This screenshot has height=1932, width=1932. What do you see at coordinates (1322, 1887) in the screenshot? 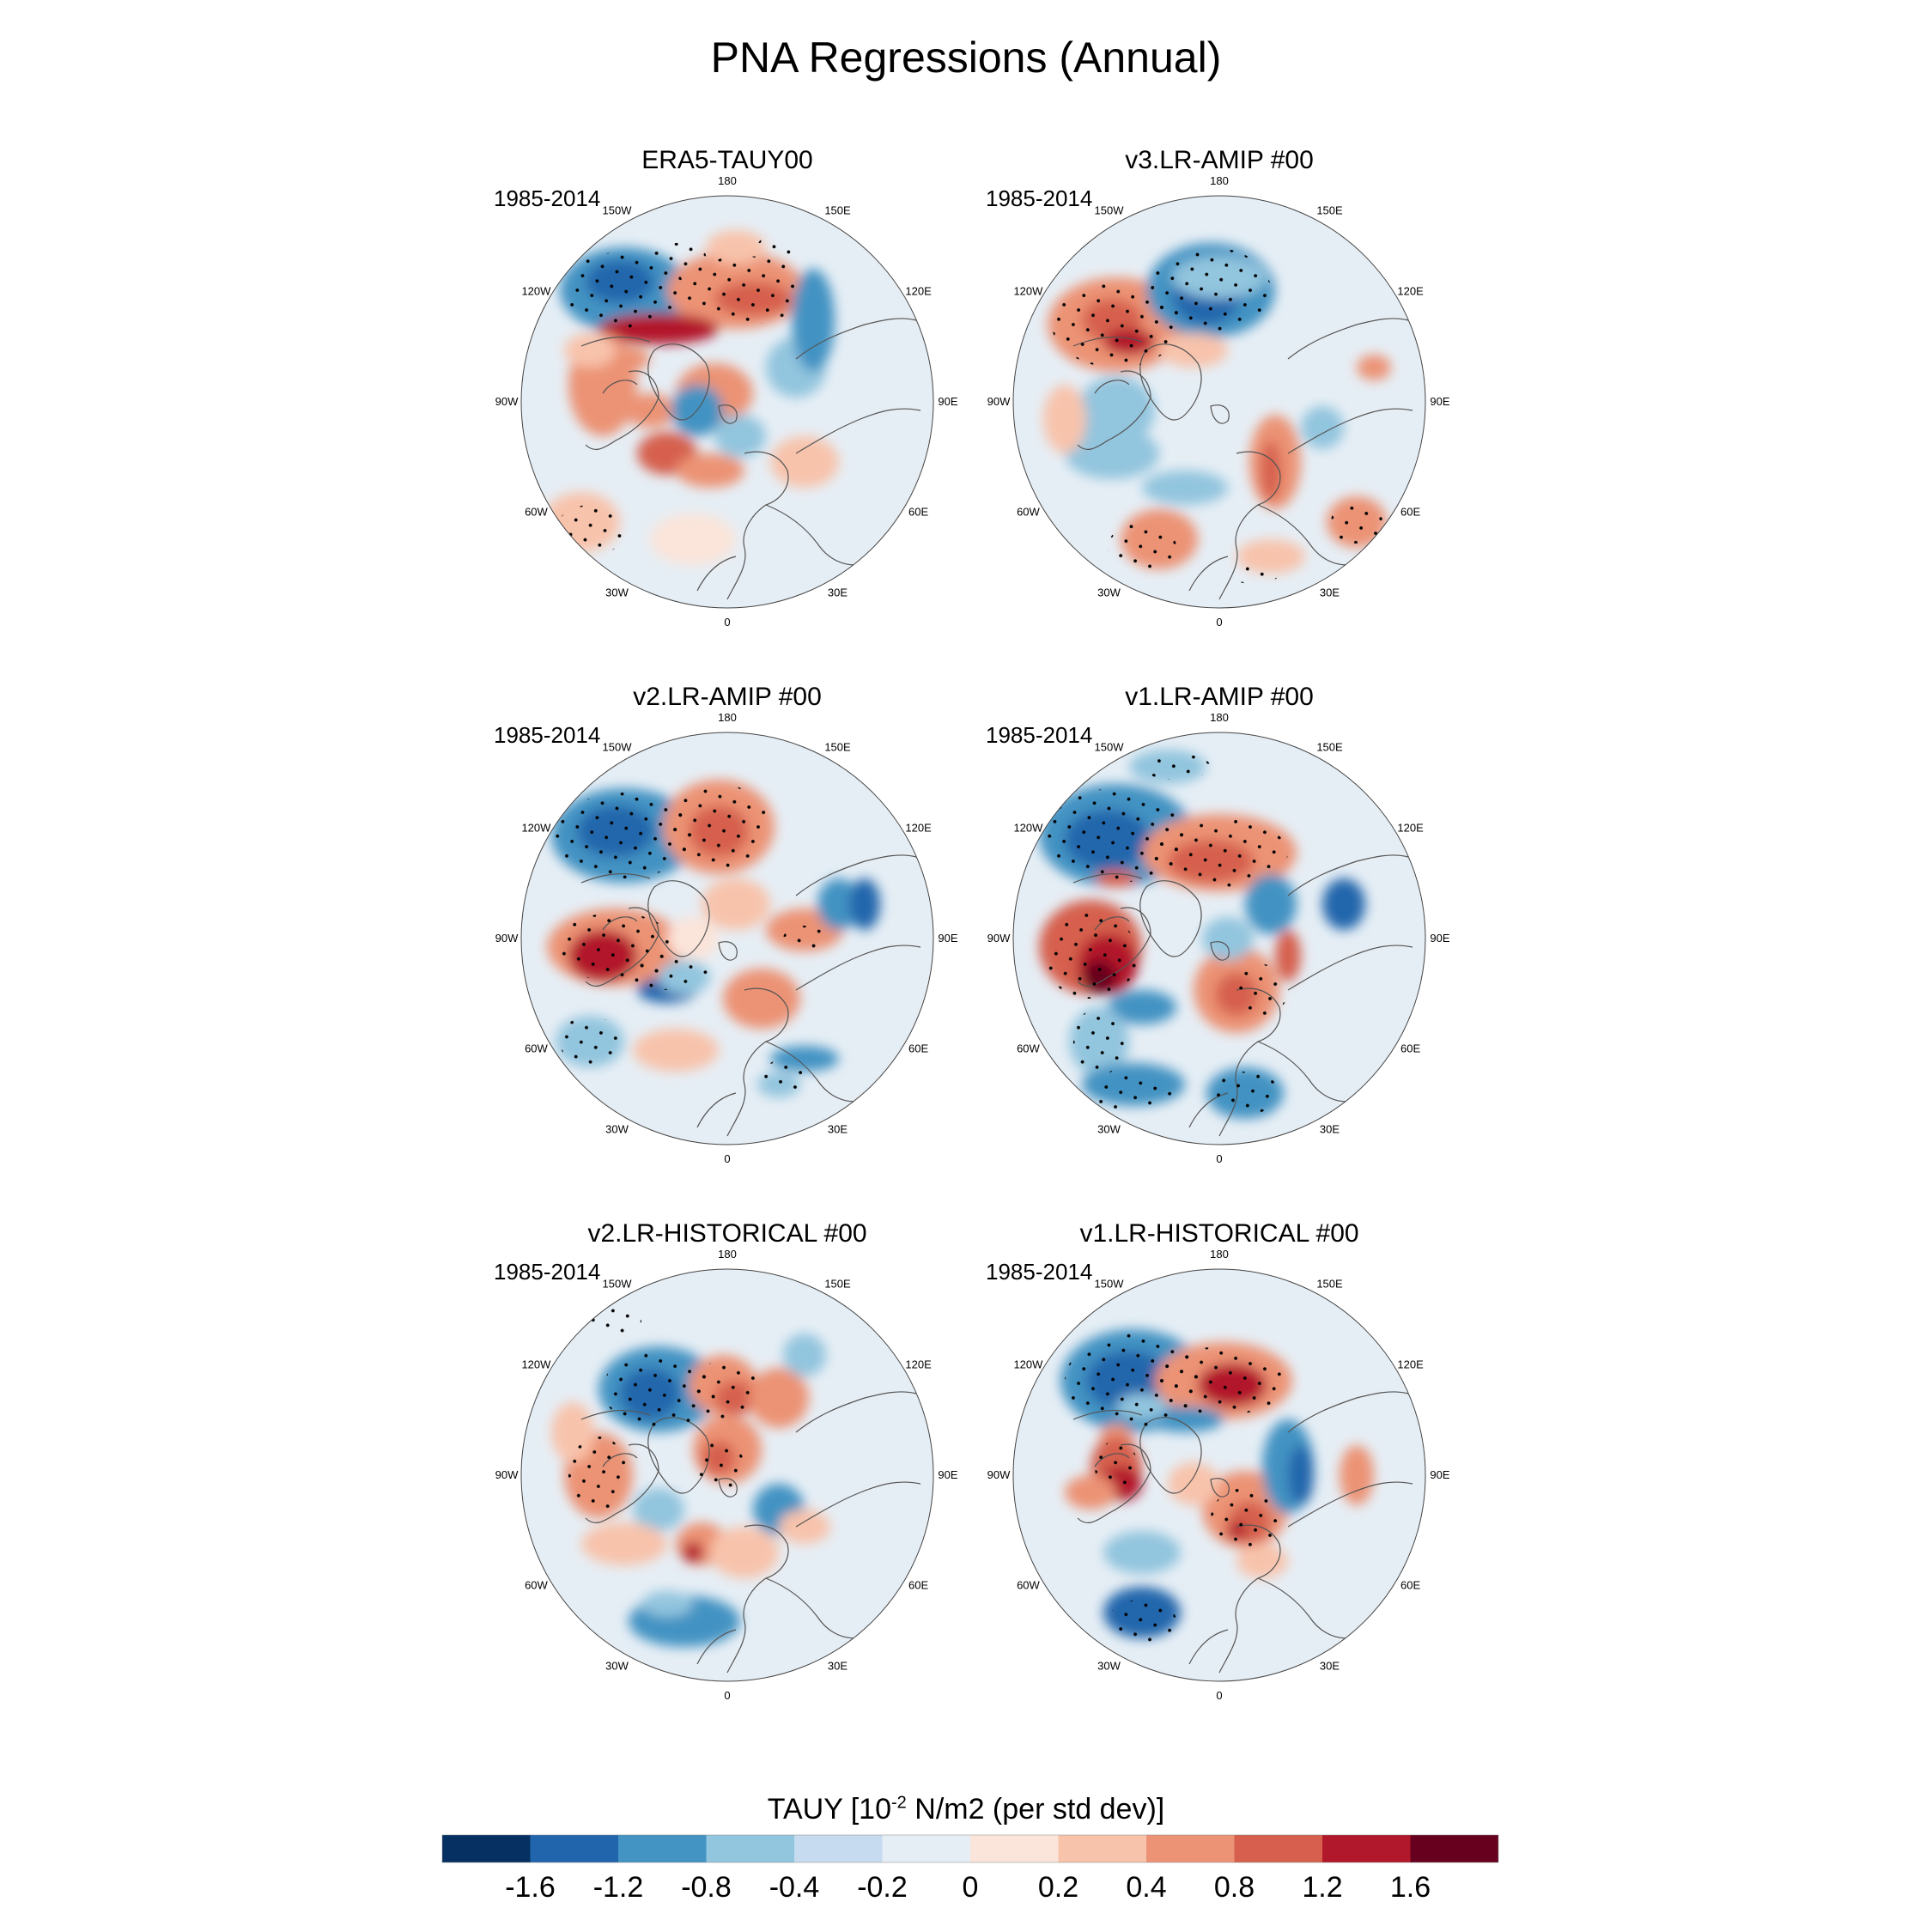
I see `colorbar-tick-label: 1.2` at bounding box center [1322, 1887].